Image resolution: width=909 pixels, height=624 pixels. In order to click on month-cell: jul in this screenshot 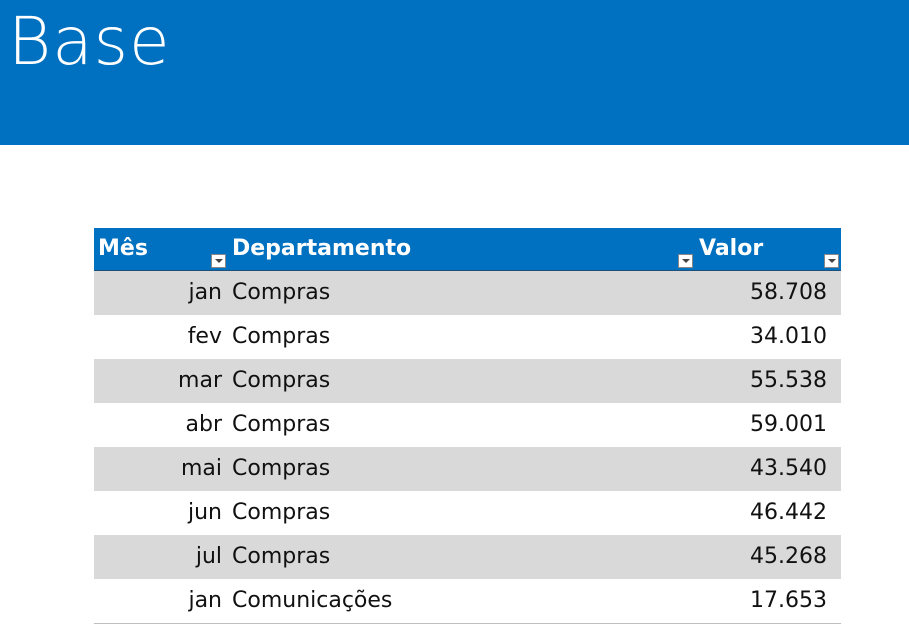, I will do `click(161, 557)`.